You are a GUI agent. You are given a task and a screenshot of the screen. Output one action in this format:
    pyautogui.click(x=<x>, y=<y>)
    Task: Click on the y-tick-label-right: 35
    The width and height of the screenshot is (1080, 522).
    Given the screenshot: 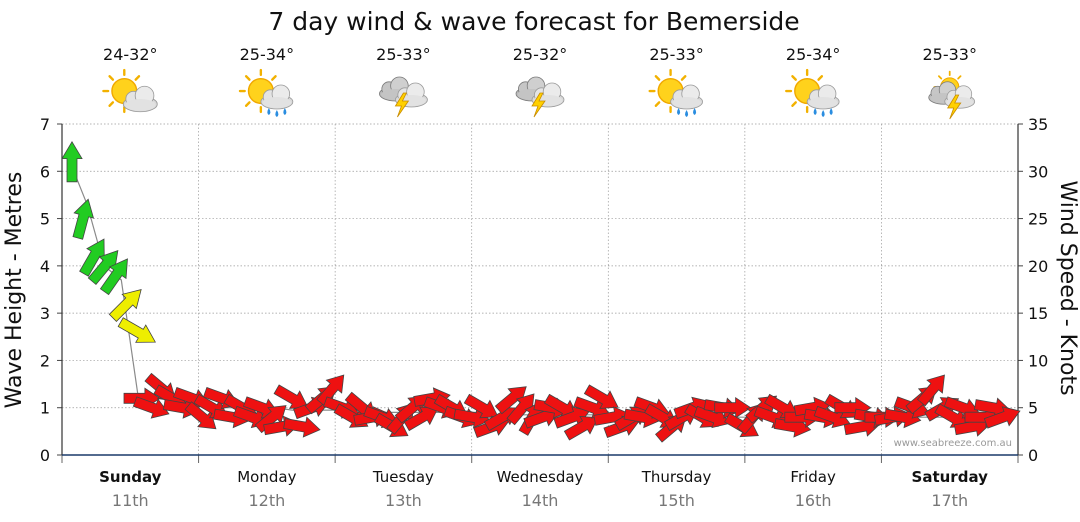 What is the action you would take?
    pyautogui.click(x=1038, y=124)
    